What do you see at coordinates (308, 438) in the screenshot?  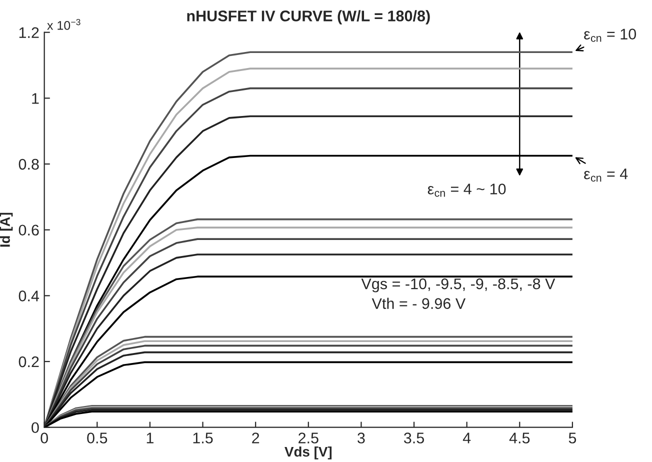 I see `x-tick-label: 2.5` at bounding box center [308, 438].